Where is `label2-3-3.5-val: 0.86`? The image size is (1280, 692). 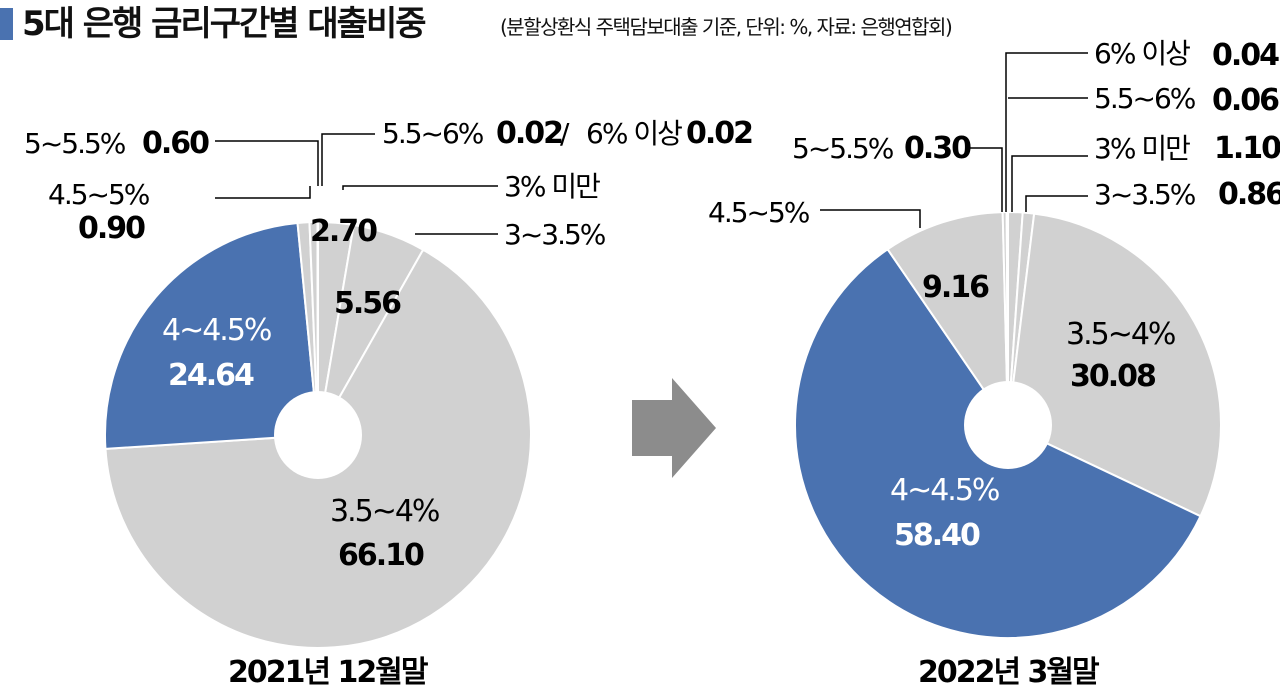 label2-3-3.5-val: 0.86 is located at coordinates (1249, 194).